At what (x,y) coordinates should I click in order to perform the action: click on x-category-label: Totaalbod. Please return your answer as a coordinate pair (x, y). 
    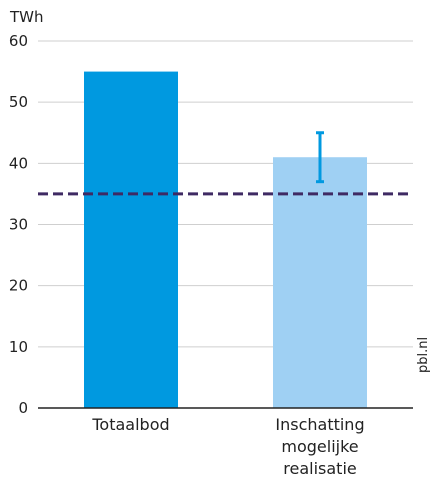
    Looking at the image, I should click on (130, 424).